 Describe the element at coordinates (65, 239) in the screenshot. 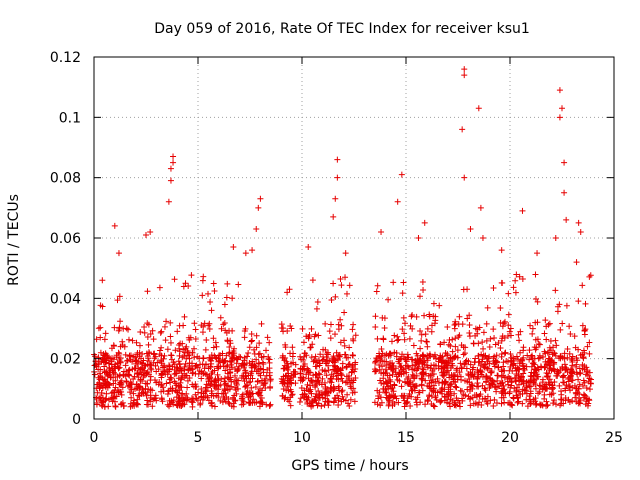

I see `y-tick-label: 0.06` at that location.